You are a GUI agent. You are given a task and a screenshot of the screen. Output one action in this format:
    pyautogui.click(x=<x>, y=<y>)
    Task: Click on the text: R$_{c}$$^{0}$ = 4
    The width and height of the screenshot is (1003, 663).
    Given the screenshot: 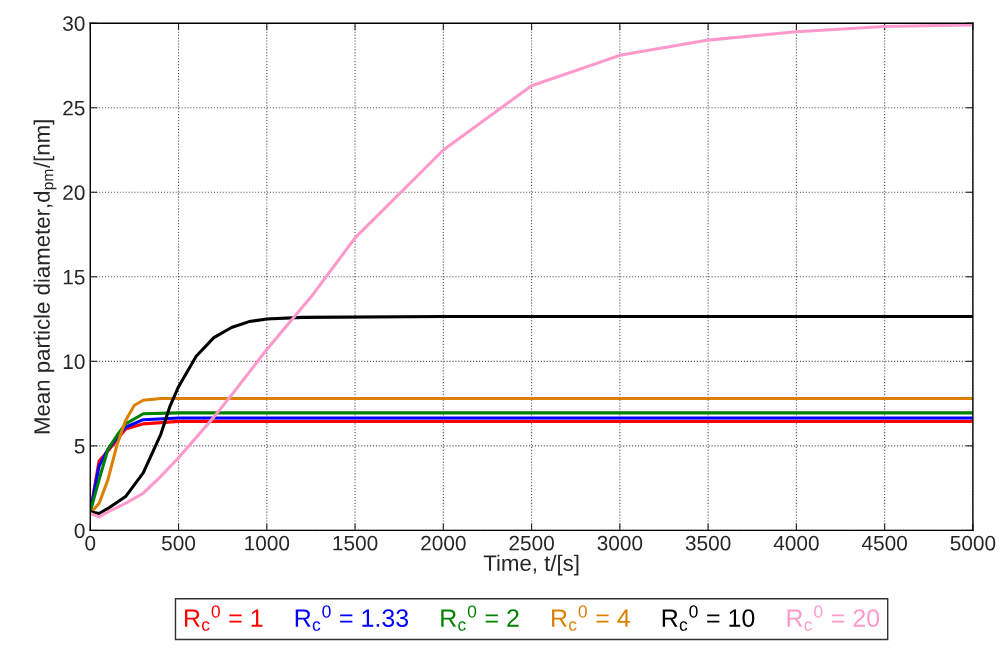 What is the action you would take?
    pyautogui.click(x=591, y=618)
    